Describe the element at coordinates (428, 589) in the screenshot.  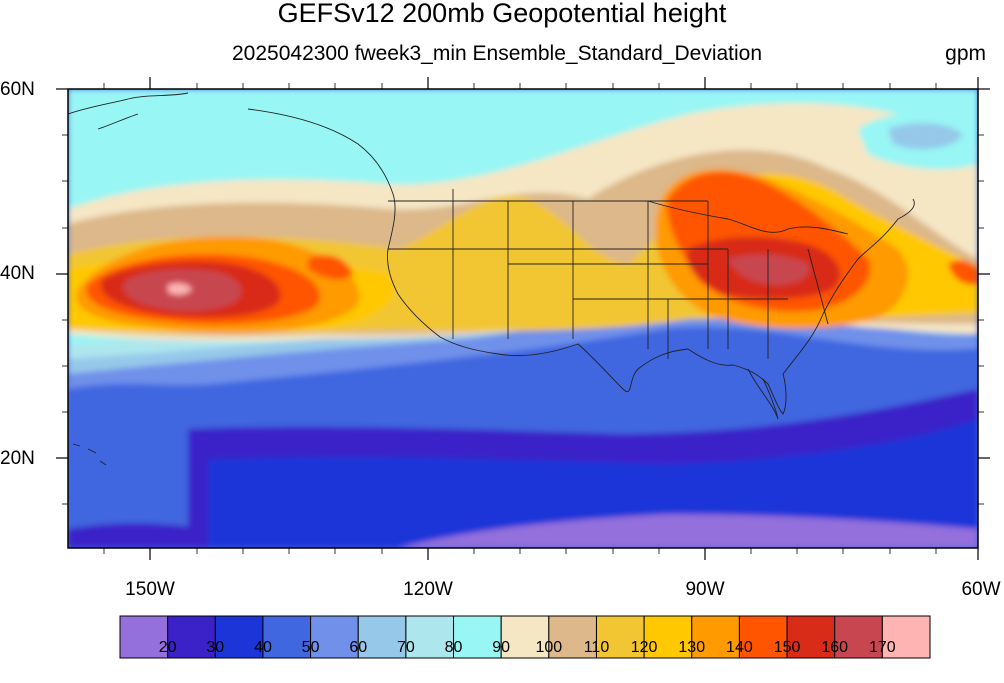
I see `lon-label-120w: 120W` at that location.